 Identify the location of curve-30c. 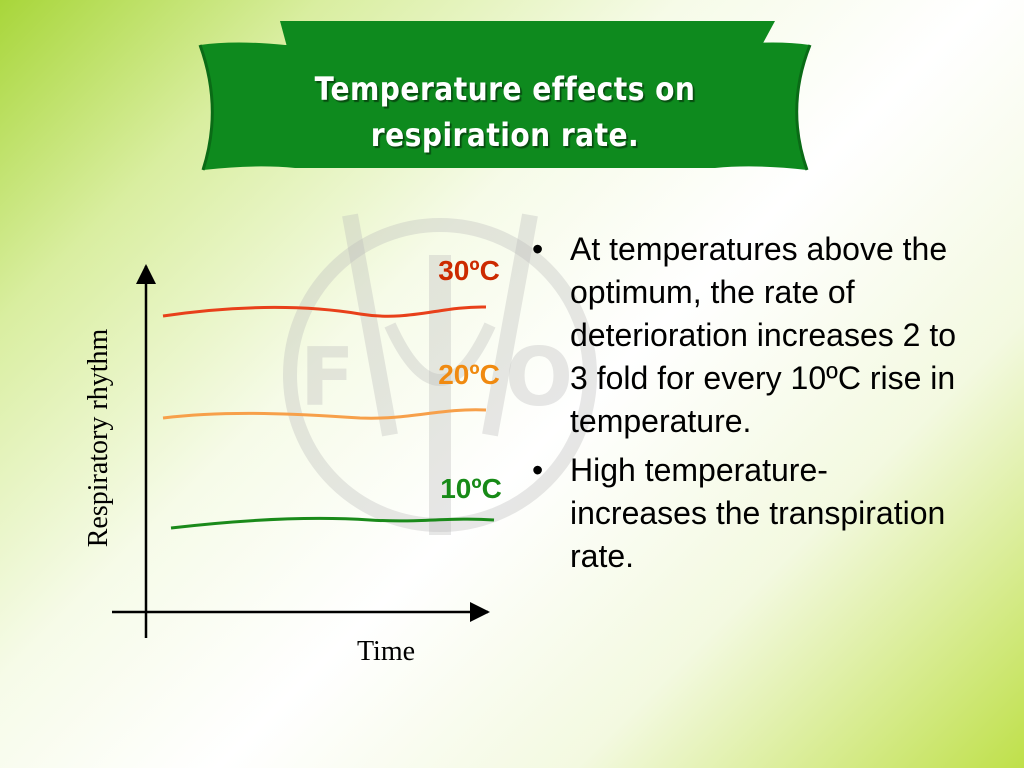
(324, 311).